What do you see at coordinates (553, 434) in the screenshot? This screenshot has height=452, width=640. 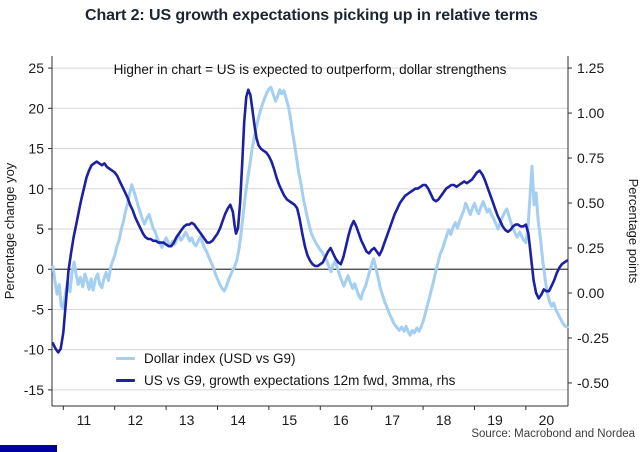 I see `source-note: Source: Macrobond and Nordea` at bounding box center [553, 434].